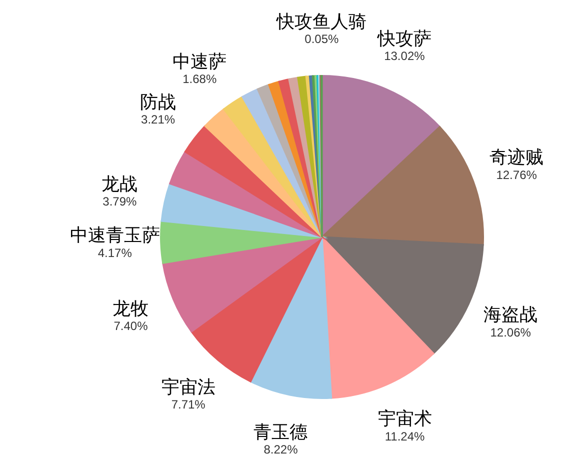 The image size is (583, 461). I want to click on slice-label: 防战, so click(158, 102).